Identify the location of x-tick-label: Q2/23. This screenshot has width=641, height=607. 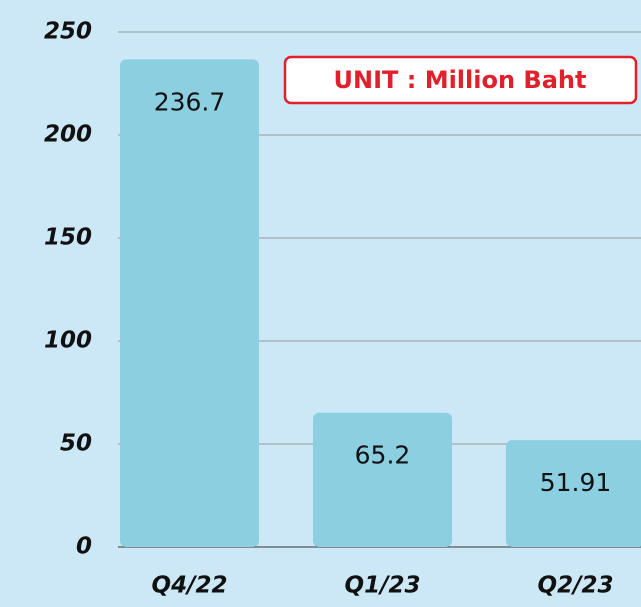
(576, 586).